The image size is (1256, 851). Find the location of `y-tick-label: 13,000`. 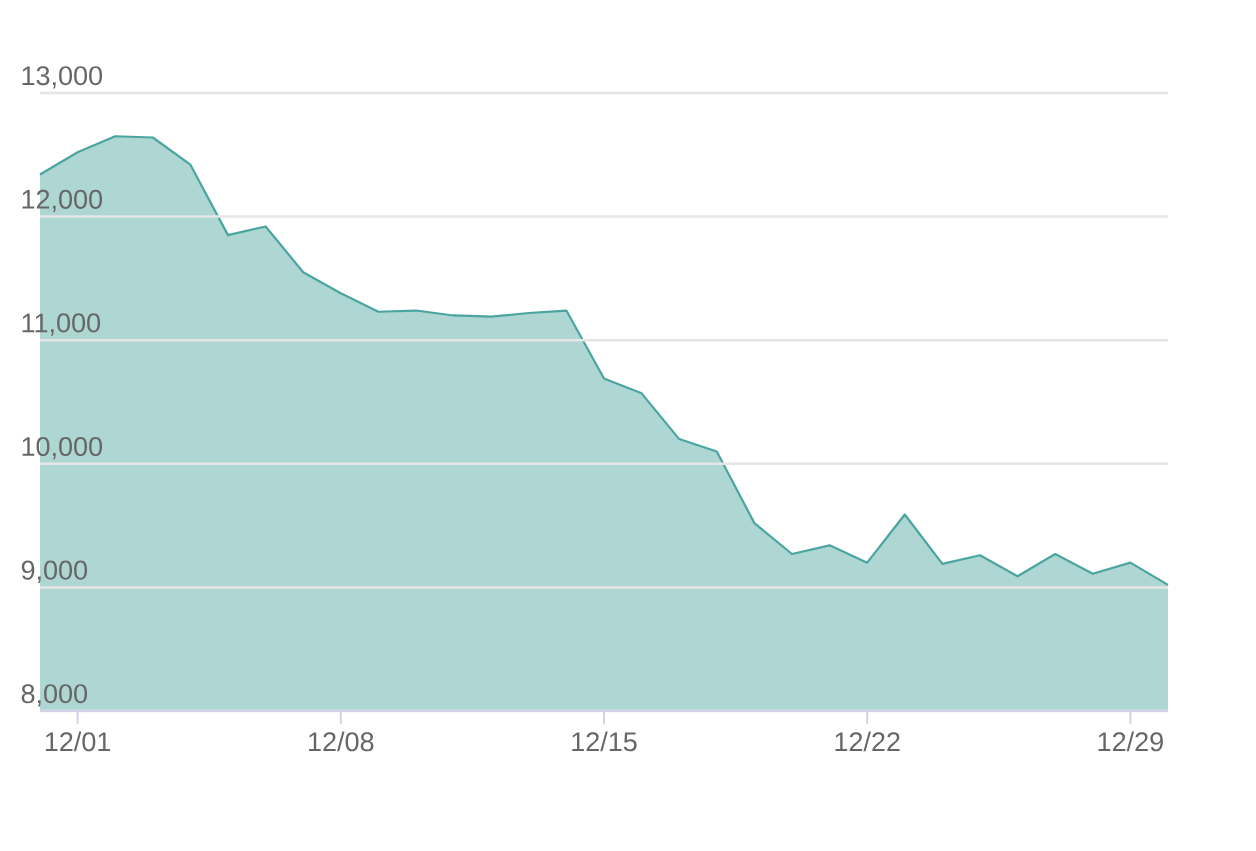

y-tick-label: 13,000 is located at coordinates (62, 77).